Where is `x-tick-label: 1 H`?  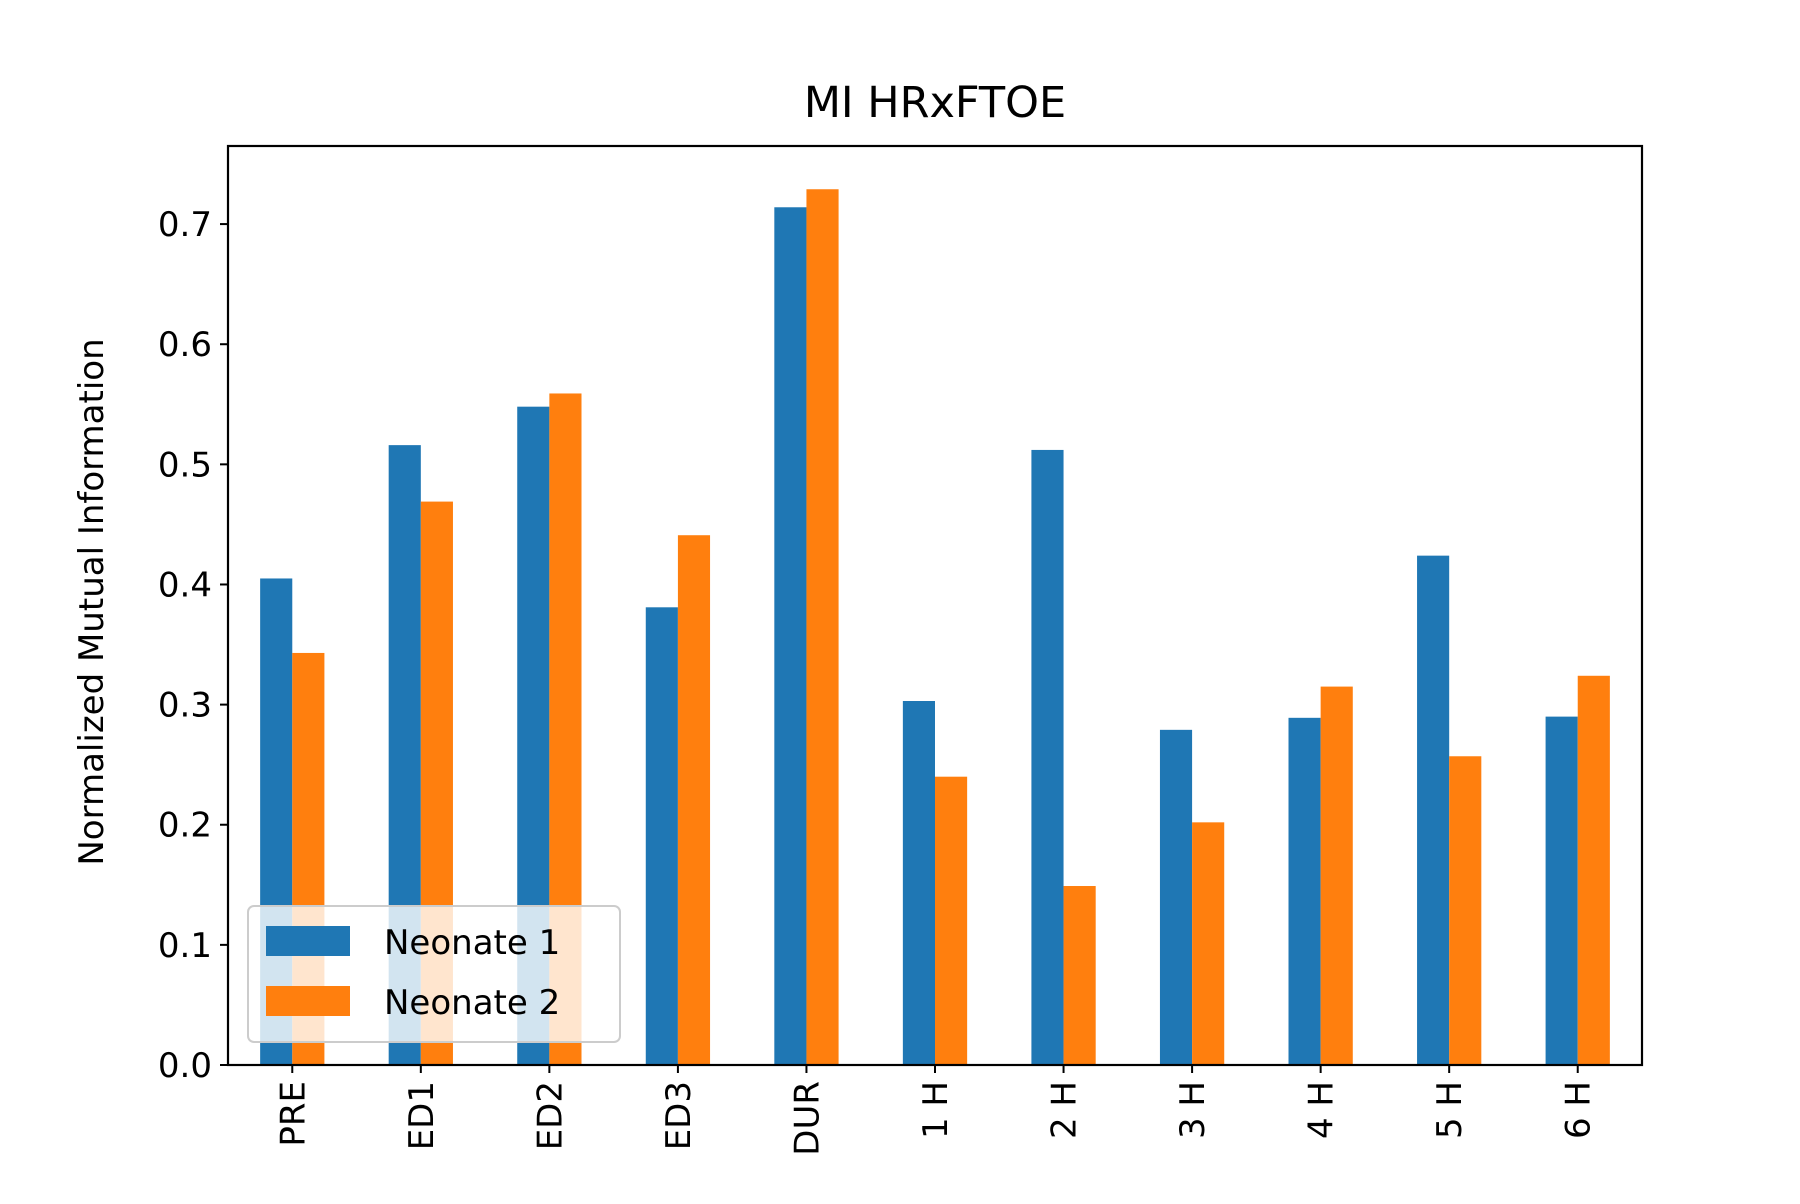 x-tick-label: 1 H is located at coordinates (936, 1110).